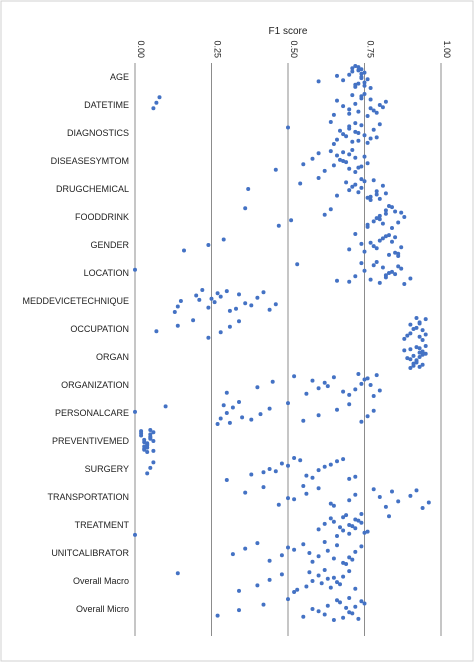 The image size is (474, 662). What do you see at coordinates (141, 49) in the screenshot?
I see `x-tick-label-0: 0.00` at bounding box center [141, 49].